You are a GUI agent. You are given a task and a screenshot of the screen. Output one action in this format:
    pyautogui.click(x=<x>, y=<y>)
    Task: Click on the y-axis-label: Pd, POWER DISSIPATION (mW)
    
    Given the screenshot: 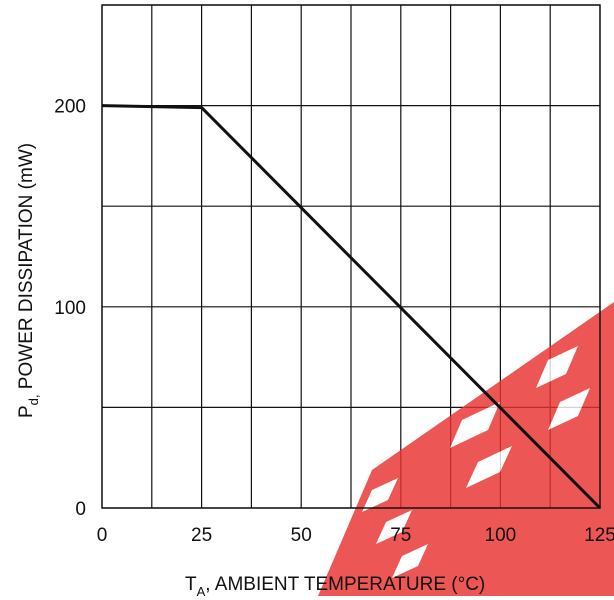 What is the action you would take?
    pyautogui.click(x=28, y=280)
    